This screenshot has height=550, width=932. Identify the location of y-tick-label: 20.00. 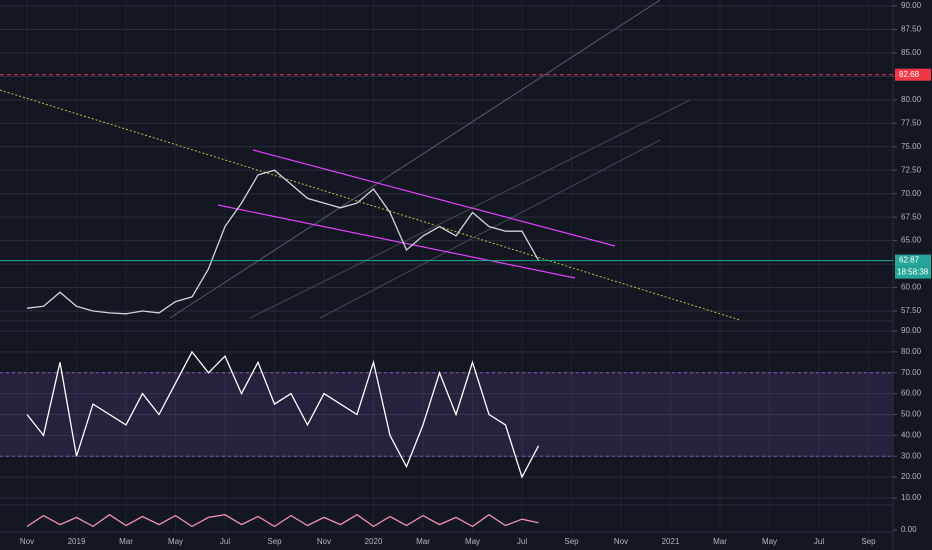
(911, 476).